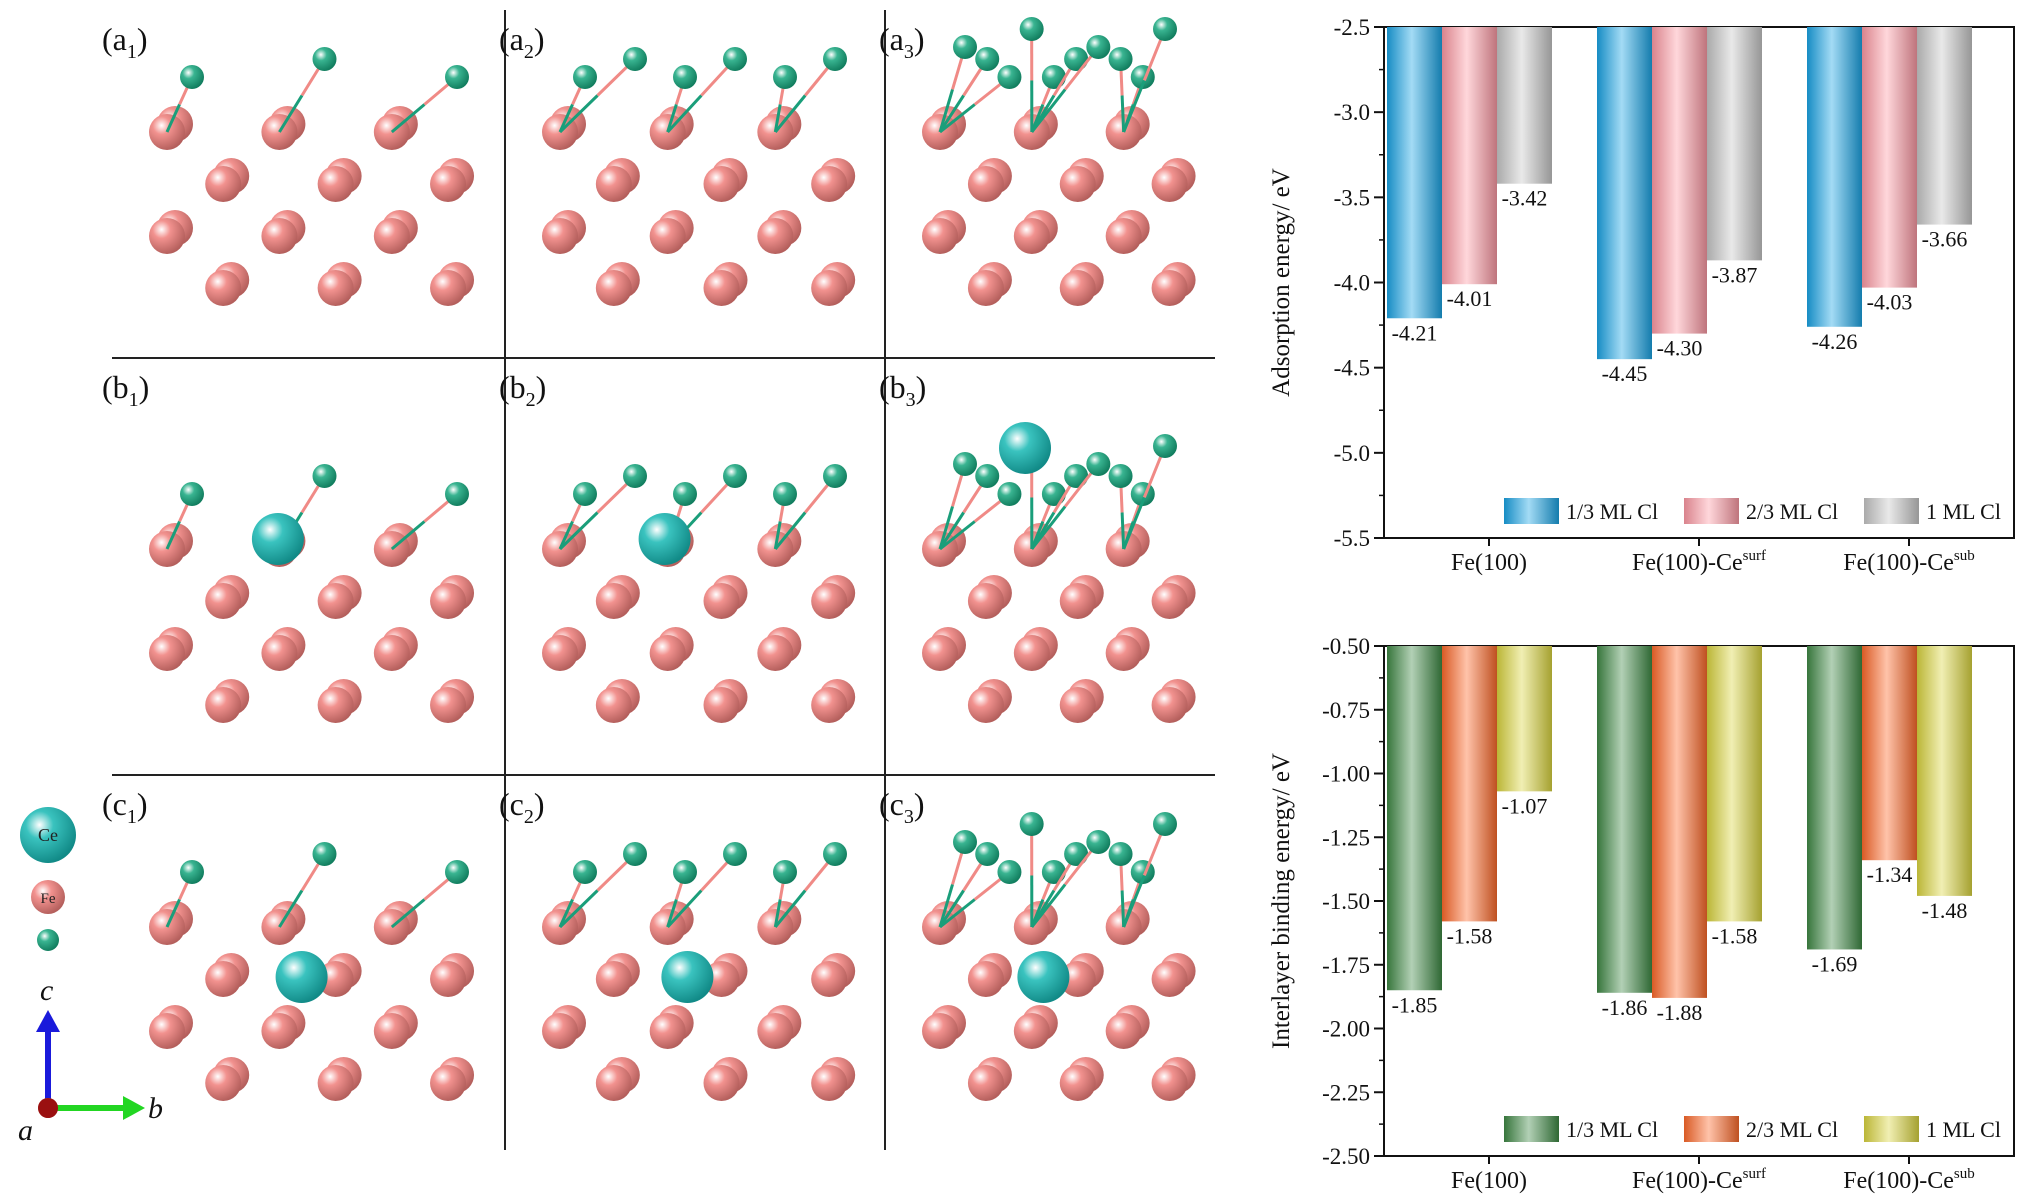 The image size is (2027, 1198). I want to click on bar-value-label: -1.34, so click(1890, 874).